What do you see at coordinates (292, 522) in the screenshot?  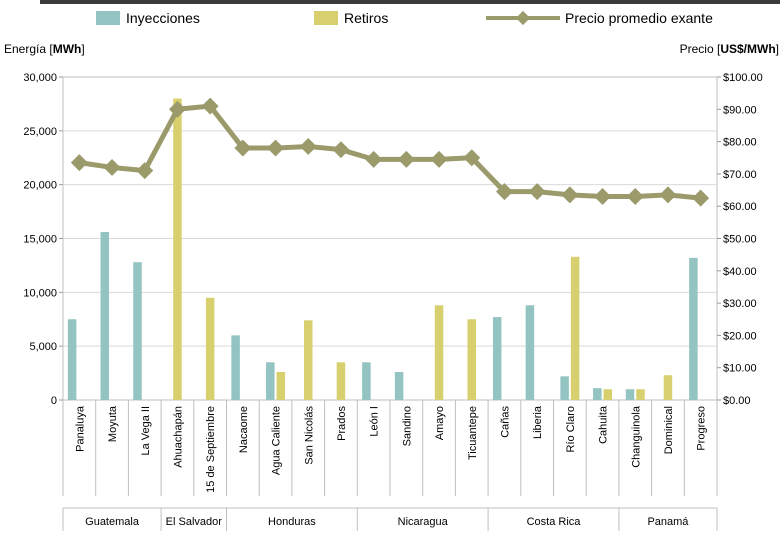 I see `group-label: Honduras` at bounding box center [292, 522].